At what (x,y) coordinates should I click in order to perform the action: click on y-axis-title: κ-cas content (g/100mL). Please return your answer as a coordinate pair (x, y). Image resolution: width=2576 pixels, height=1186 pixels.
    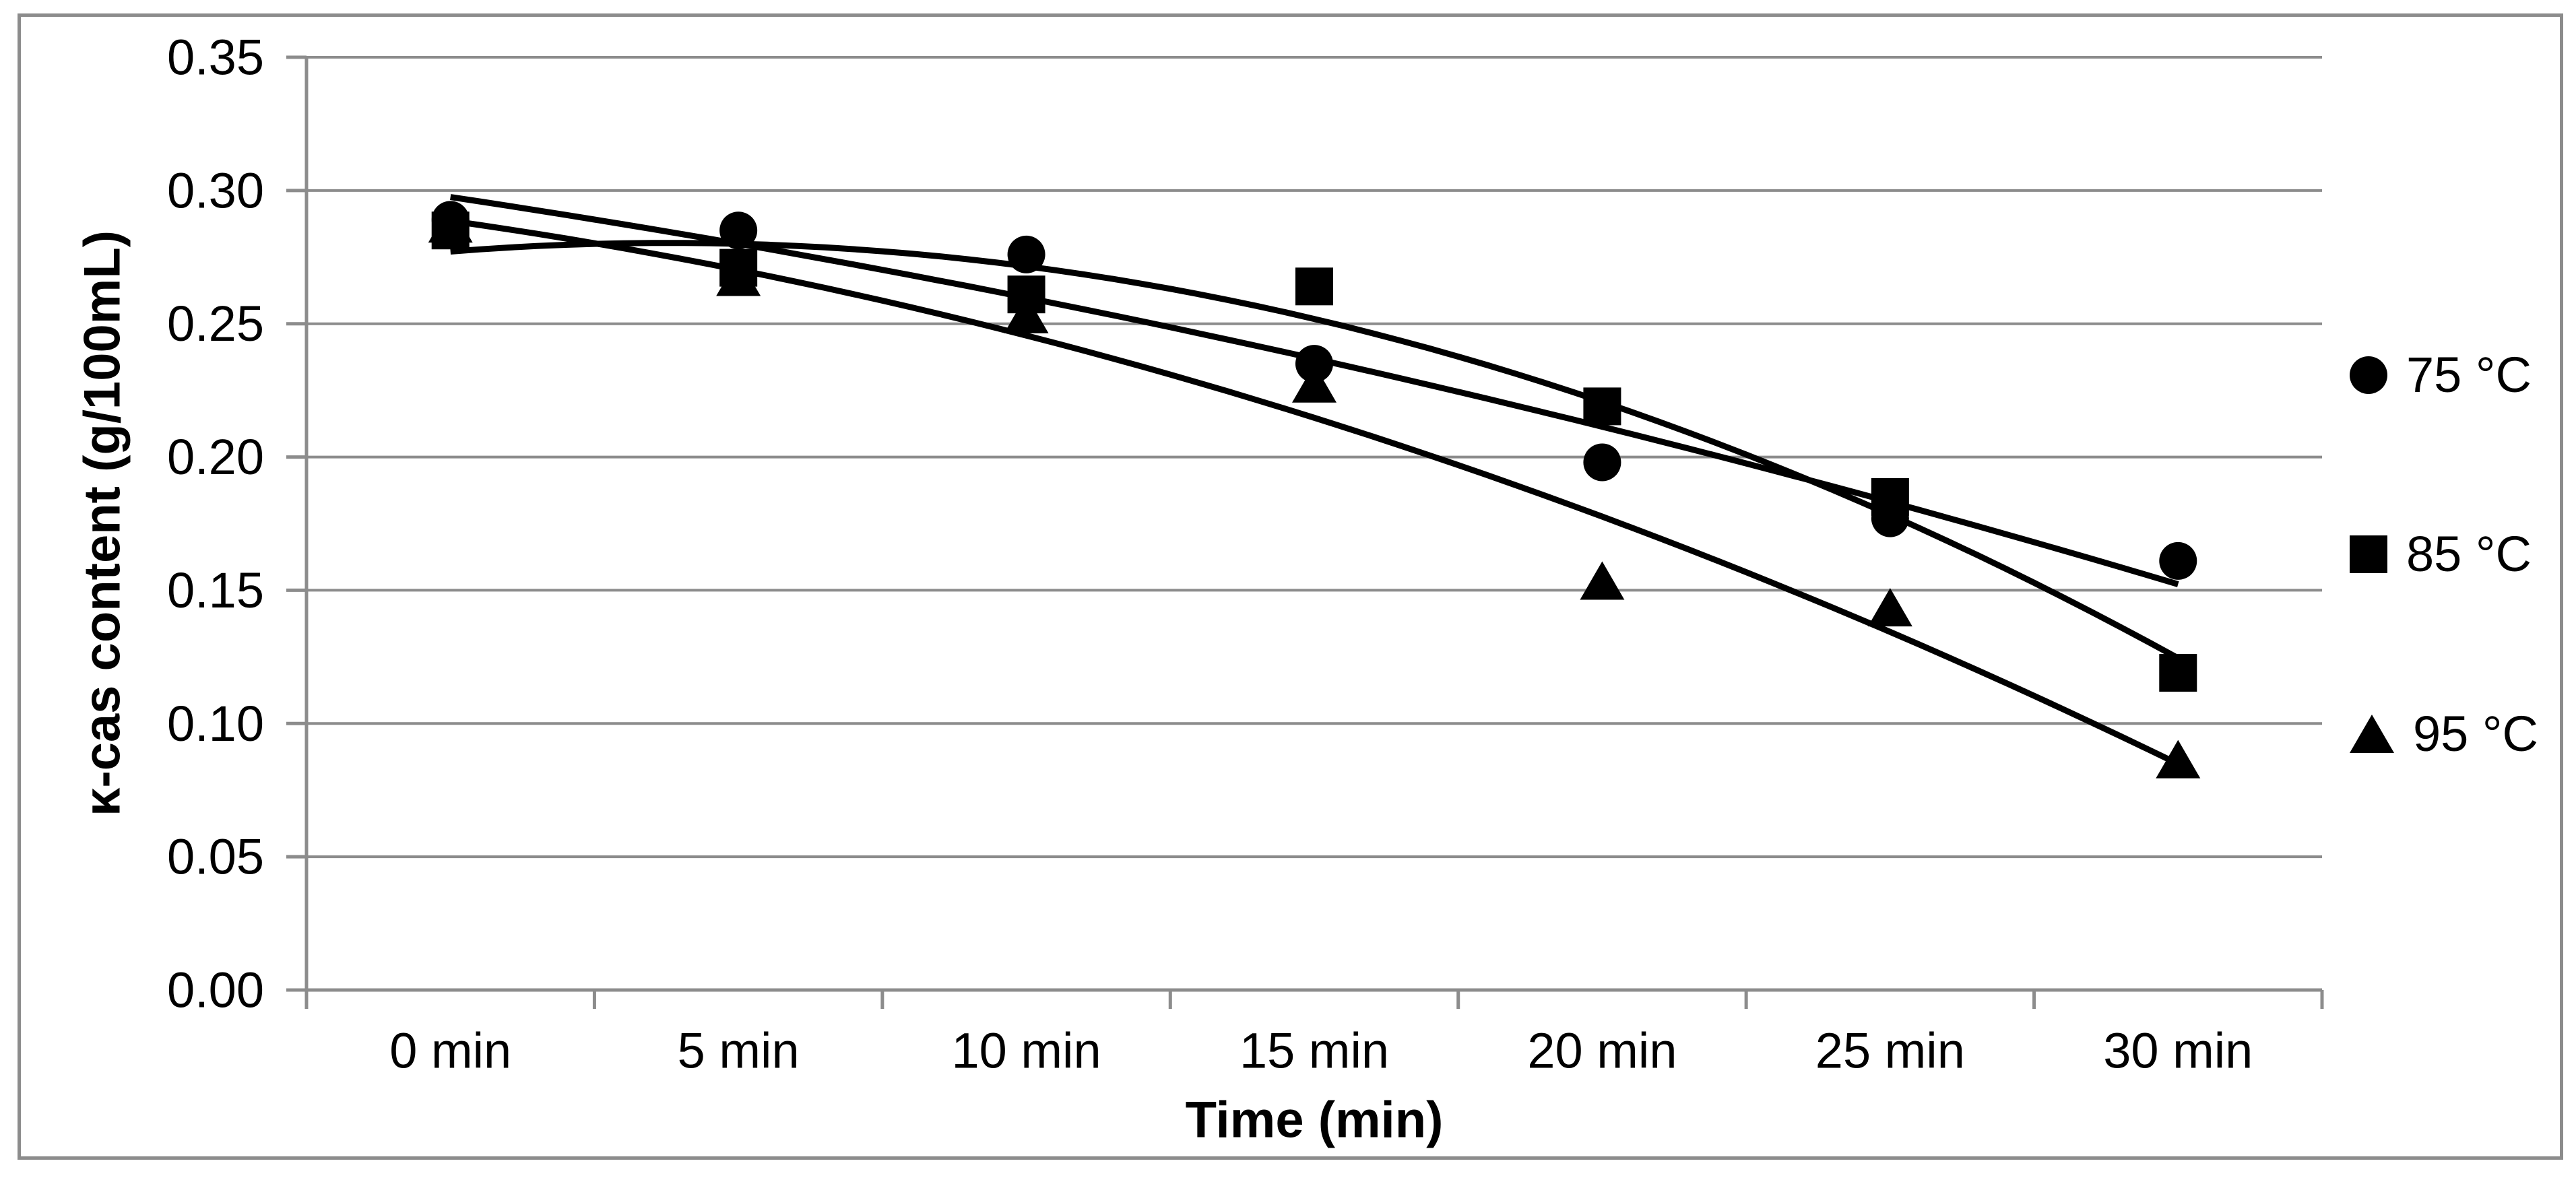
    Looking at the image, I should click on (102, 523).